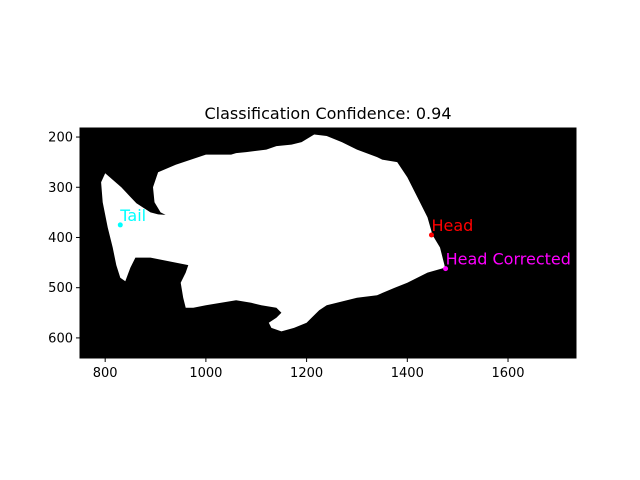 The image size is (640, 480). I want to click on x-tick-label: 1200, so click(306, 373).